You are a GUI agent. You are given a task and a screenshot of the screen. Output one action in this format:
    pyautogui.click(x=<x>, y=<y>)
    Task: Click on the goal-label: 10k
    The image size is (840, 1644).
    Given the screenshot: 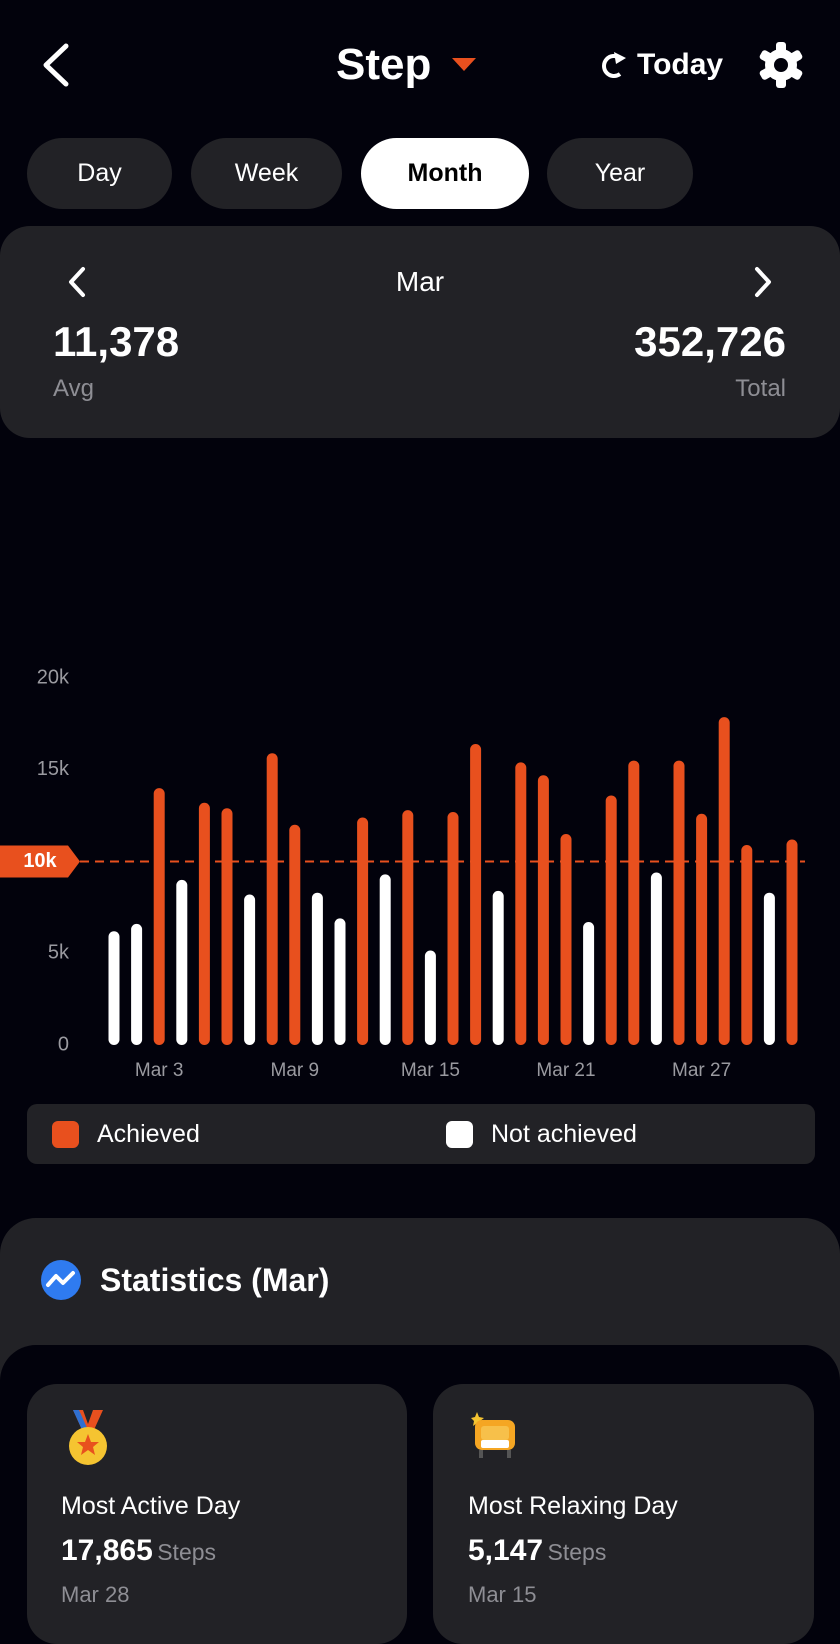 What is the action you would take?
    pyautogui.click(x=40, y=861)
    